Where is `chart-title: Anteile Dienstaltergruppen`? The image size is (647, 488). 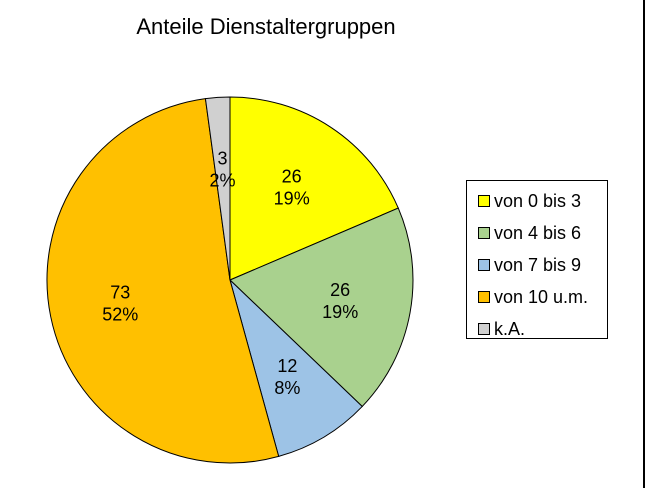
chart-title: Anteile Dienstaltergruppen is located at coordinates (266, 26).